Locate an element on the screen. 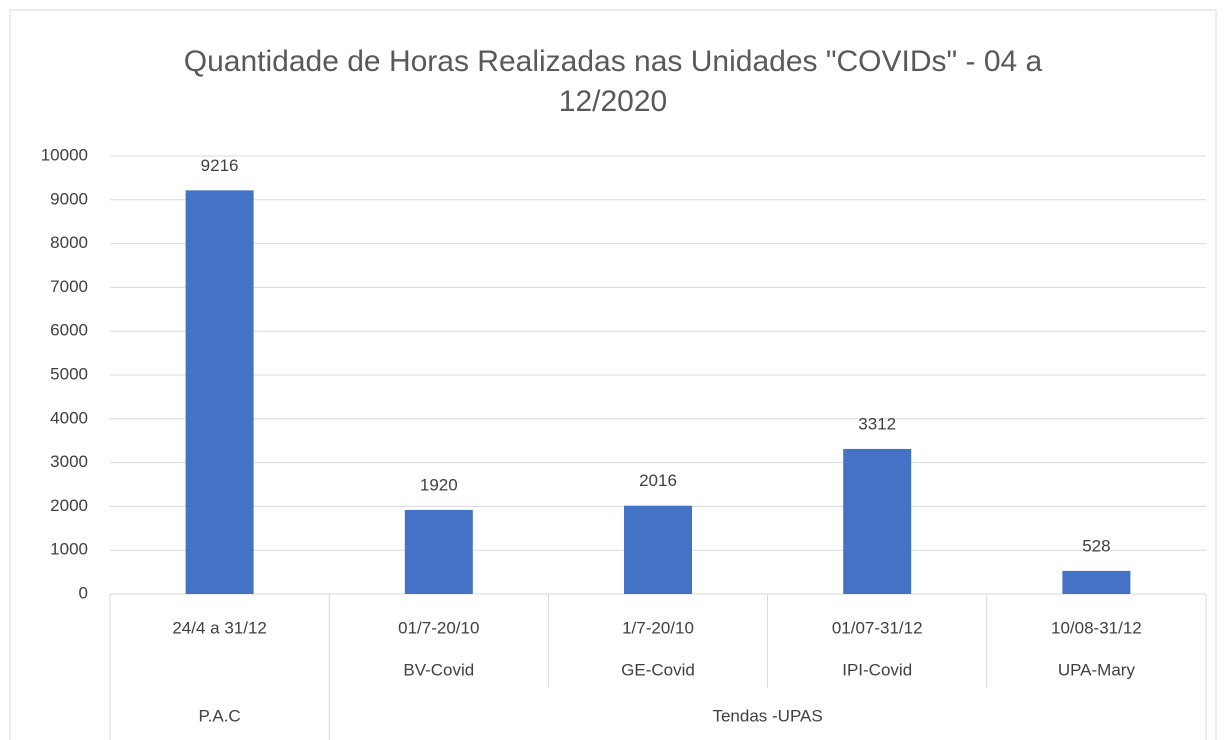 The height and width of the screenshot is (740, 1226). y-tick-label: 7000 is located at coordinates (69, 286).